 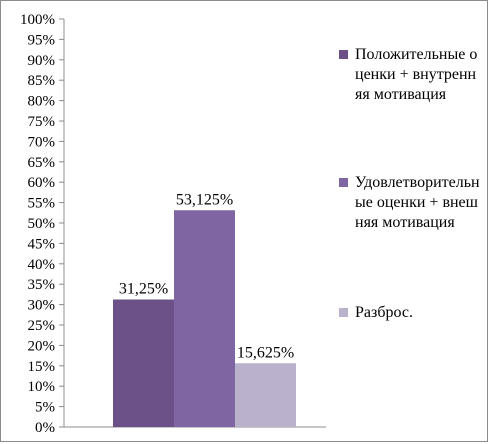 I want to click on y-tick-label: 55%, so click(x=42, y=204).